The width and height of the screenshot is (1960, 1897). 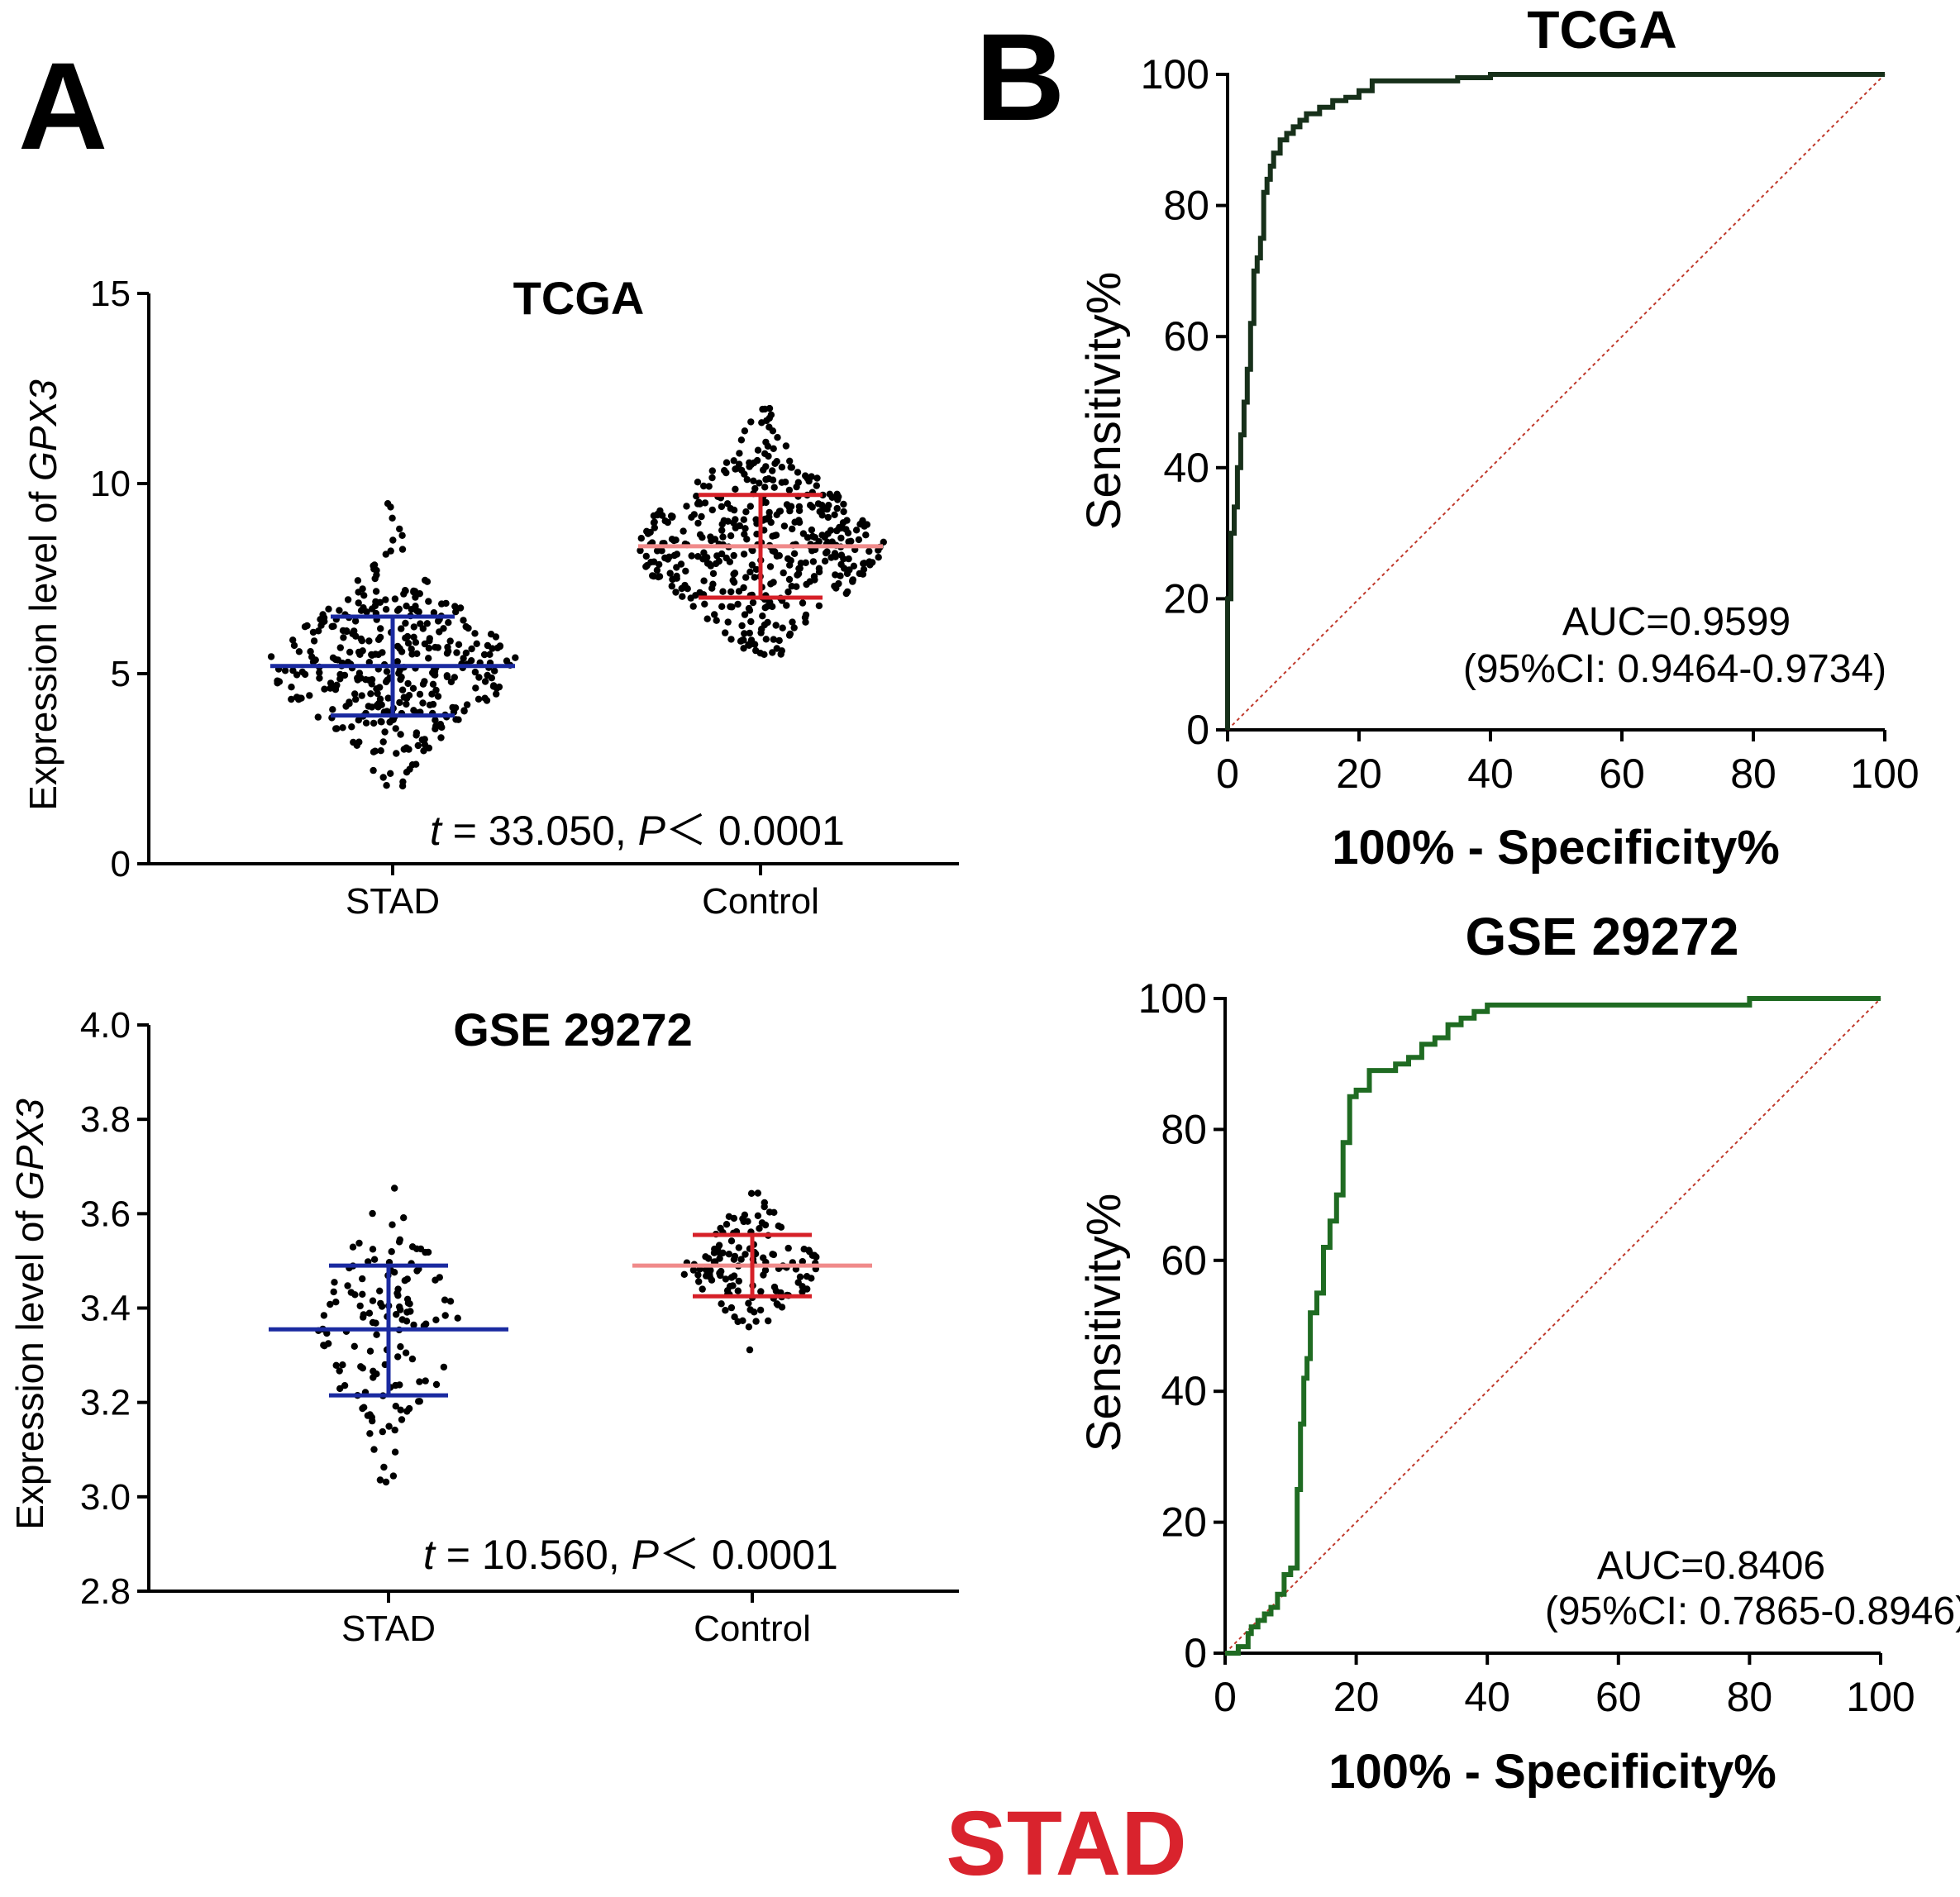 I want to click on scatter-tcga-stat: t = 33.050, P＜ 0.0001, so click(x=637, y=831).